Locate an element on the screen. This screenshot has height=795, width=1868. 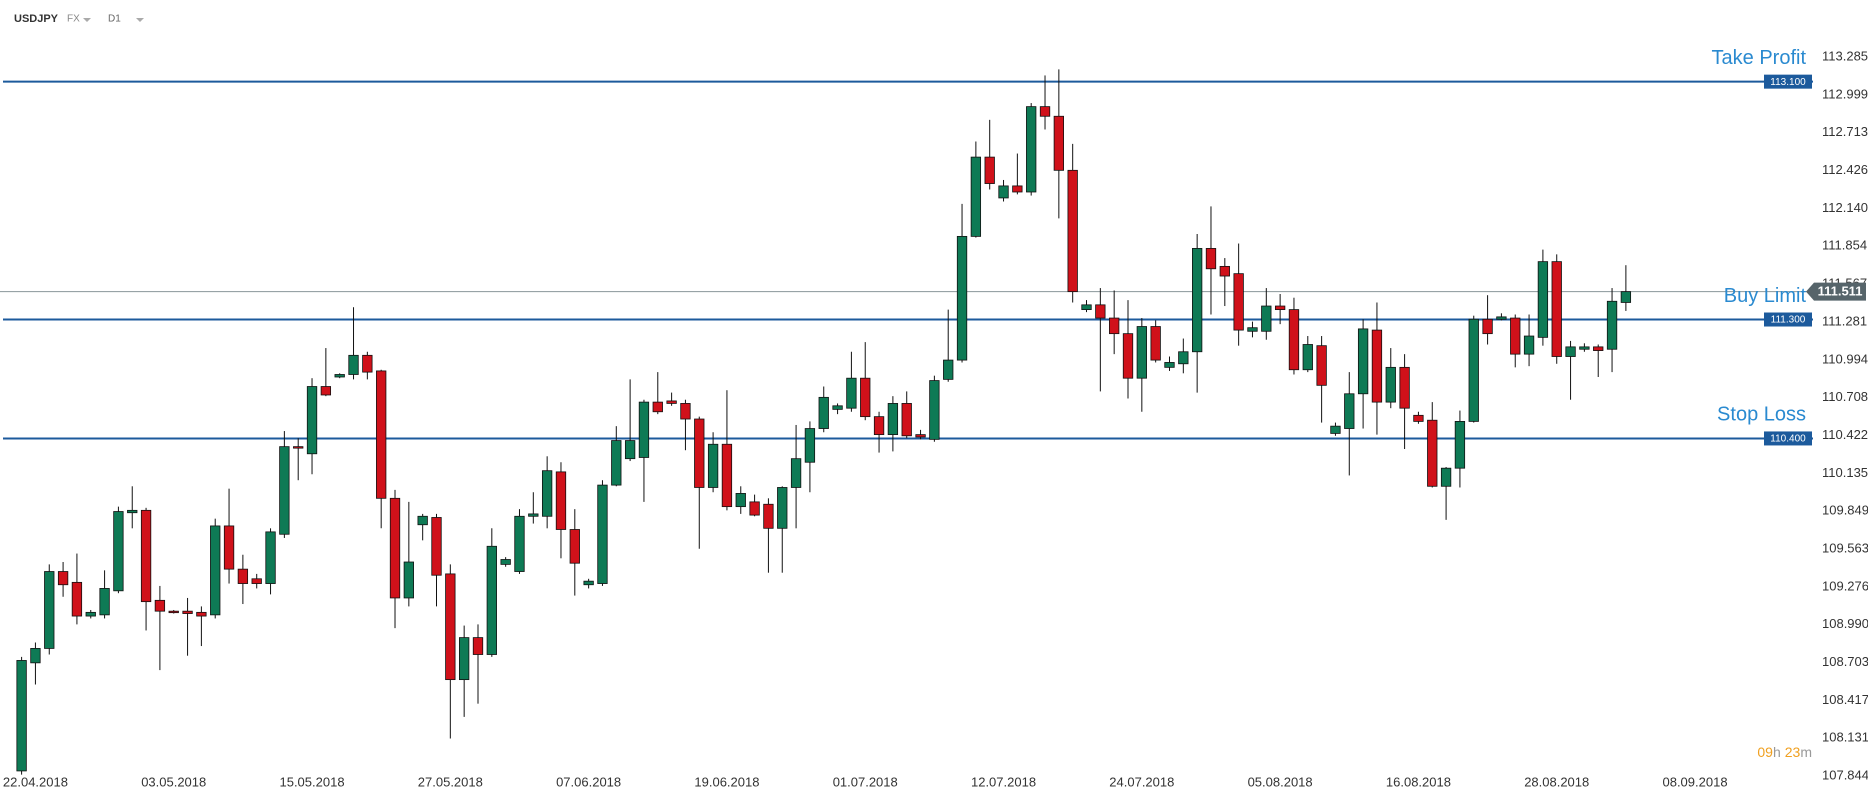
y-tick-label: 108.990 is located at coordinates (1845, 623).